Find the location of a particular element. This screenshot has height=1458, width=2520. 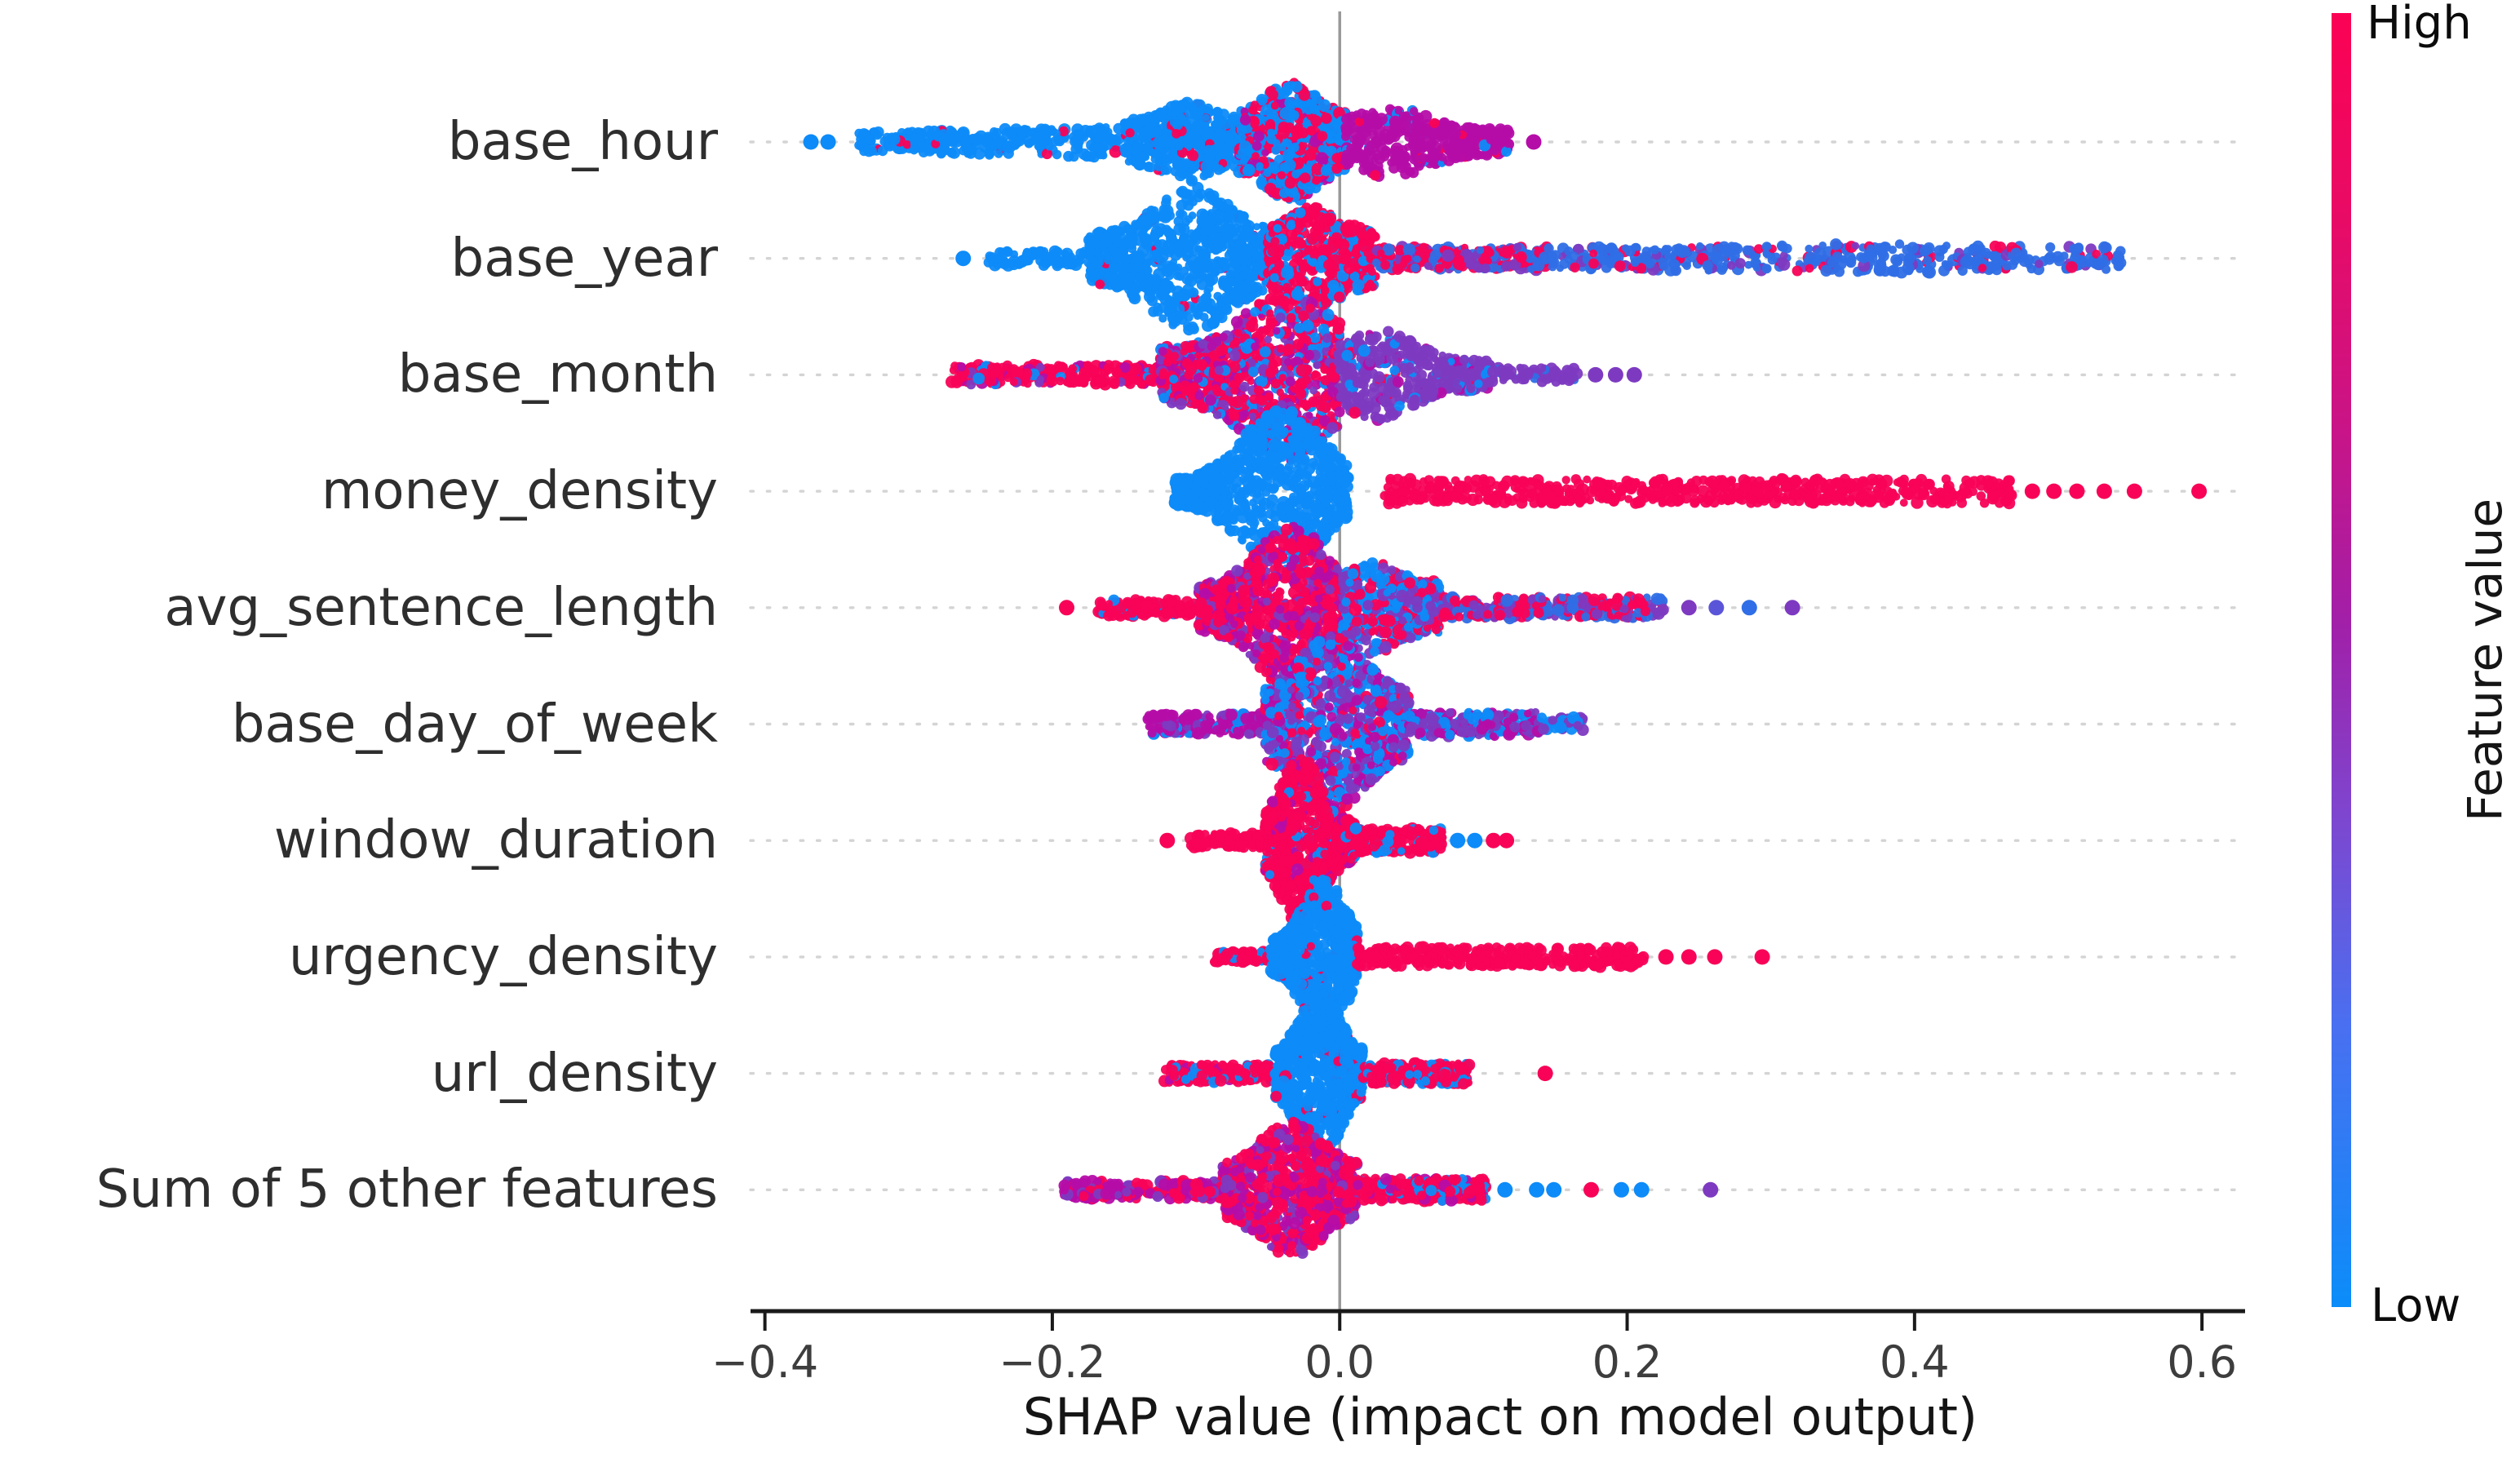

feature-label: base_year is located at coordinates (584, 258).